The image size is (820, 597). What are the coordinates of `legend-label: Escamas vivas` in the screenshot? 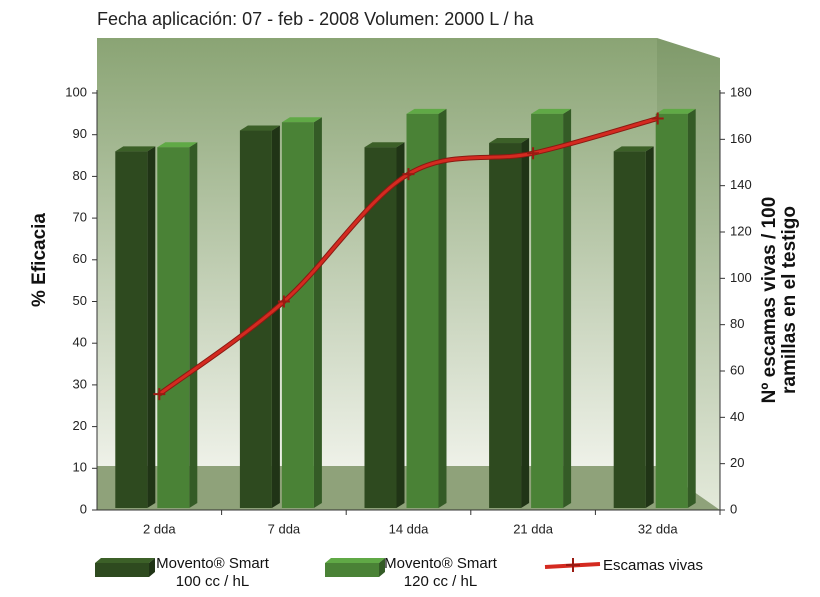 It's located at (653, 565).